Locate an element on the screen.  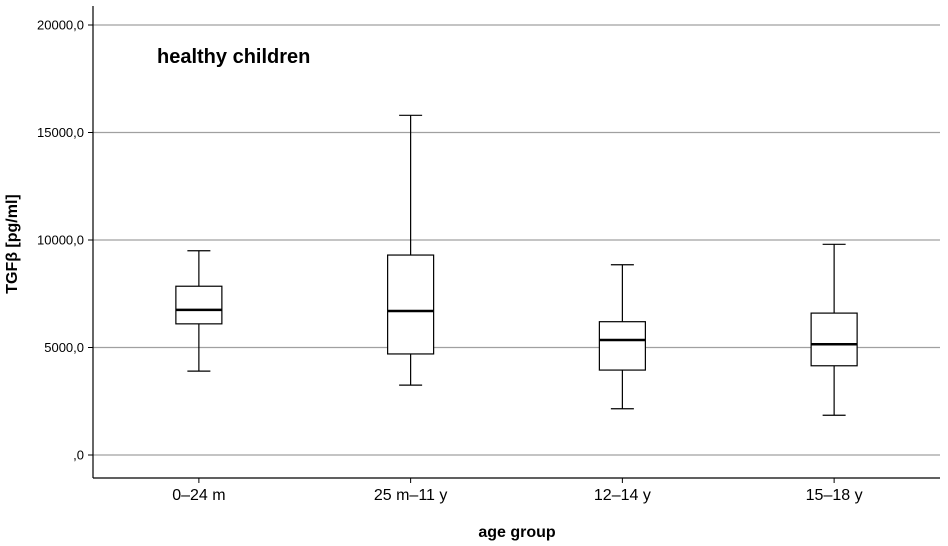
x-tick-label: 12–14 y is located at coordinates (622, 495).